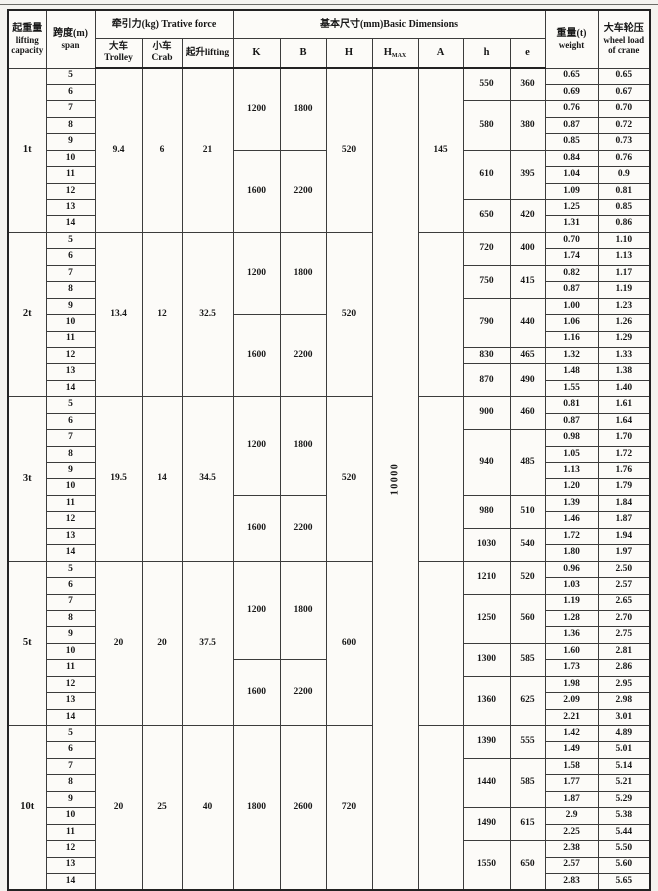 The width and height of the screenshot is (658, 891). Describe the element at coordinates (486, 544) in the screenshot. I see `cell-h-lower: 1030` at that location.